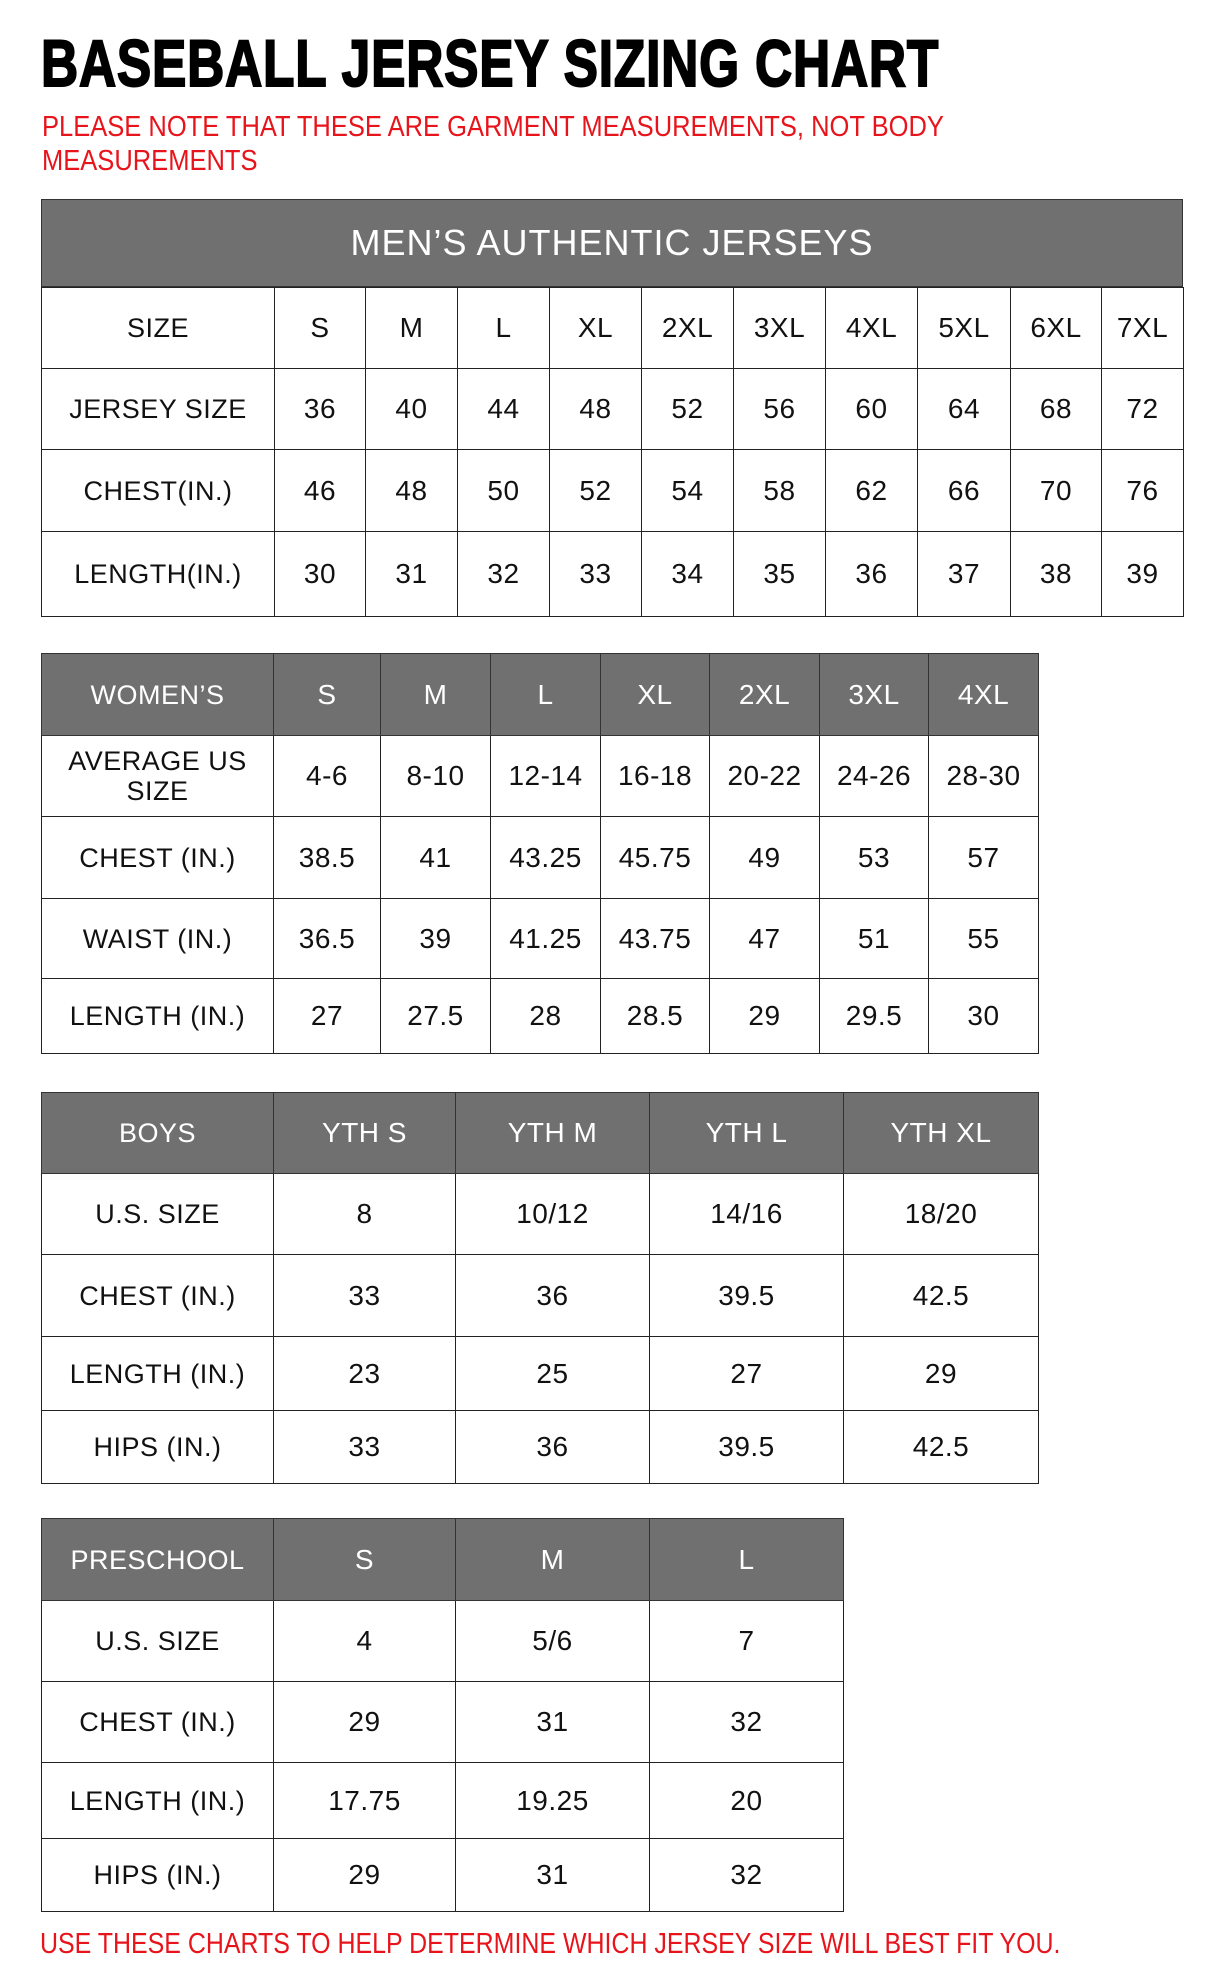 This screenshot has height=1974, width=1220. What do you see at coordinates (158, 574) in the screenshot?
I see `row-label: LENGTH(IN.)` at bounding box center [158, 574].